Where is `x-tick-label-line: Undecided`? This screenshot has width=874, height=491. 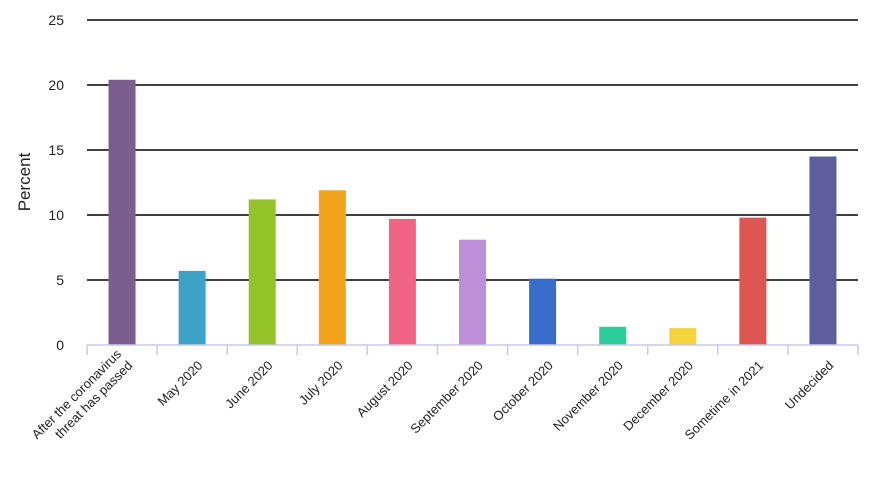 x-tick-label-line: Undecided is located at coordinates (809, 385).